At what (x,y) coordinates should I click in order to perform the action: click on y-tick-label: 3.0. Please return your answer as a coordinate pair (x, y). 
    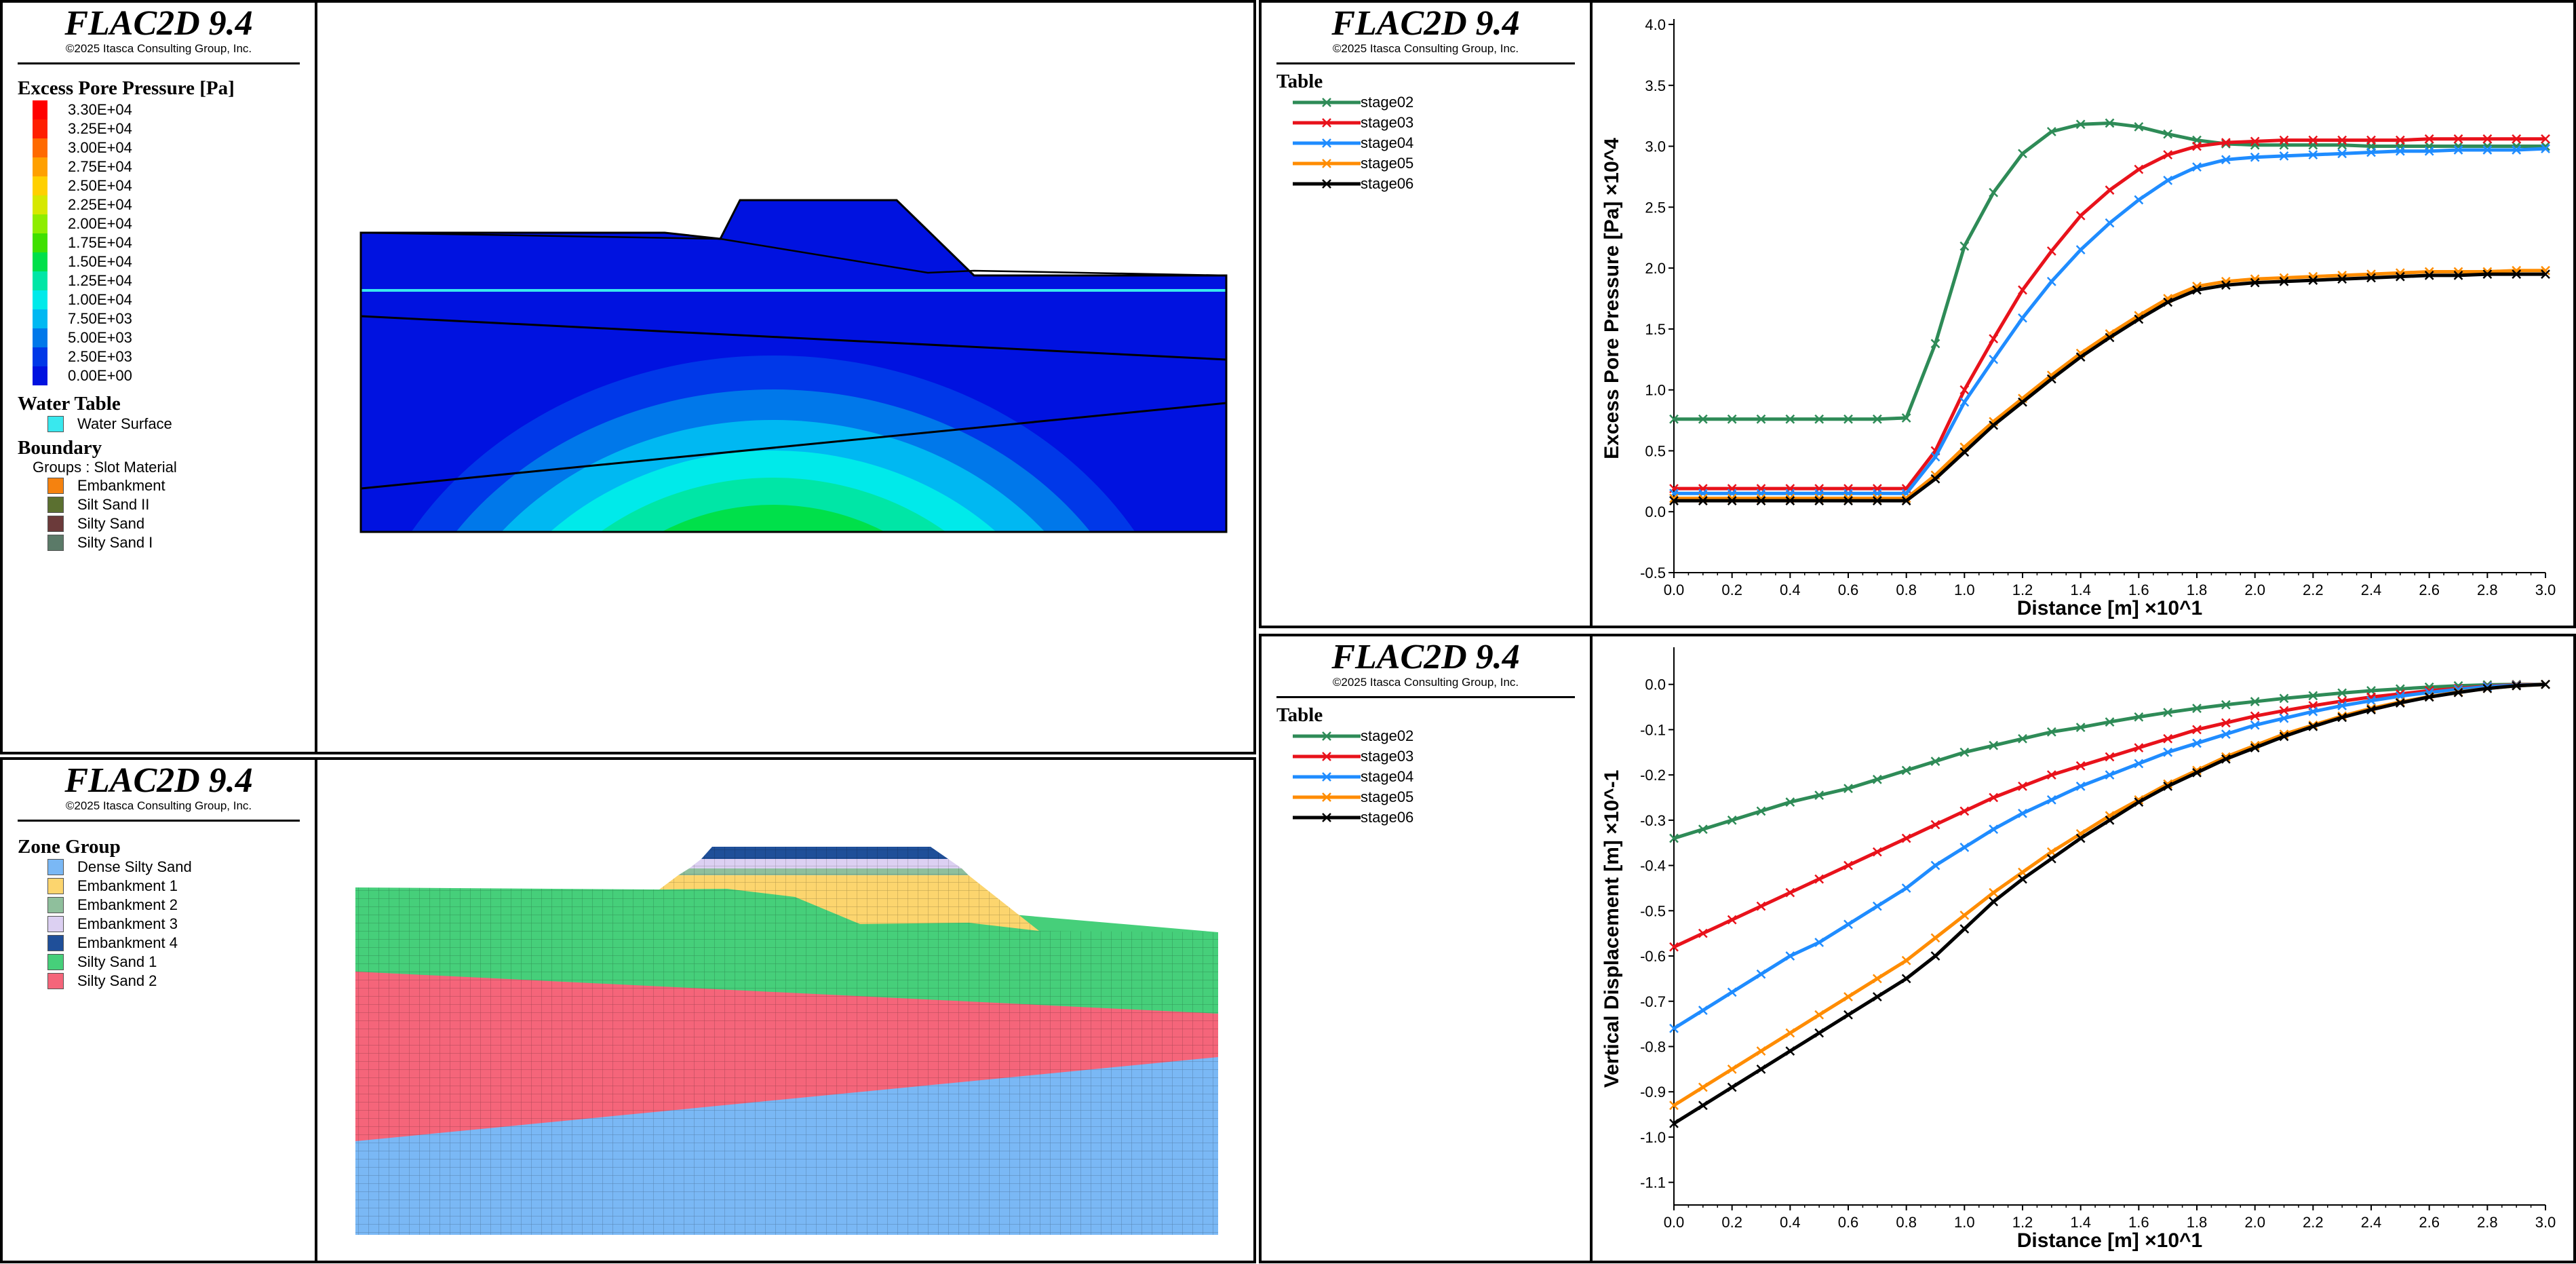
    Looking at the image, I should click on (1655, 146).